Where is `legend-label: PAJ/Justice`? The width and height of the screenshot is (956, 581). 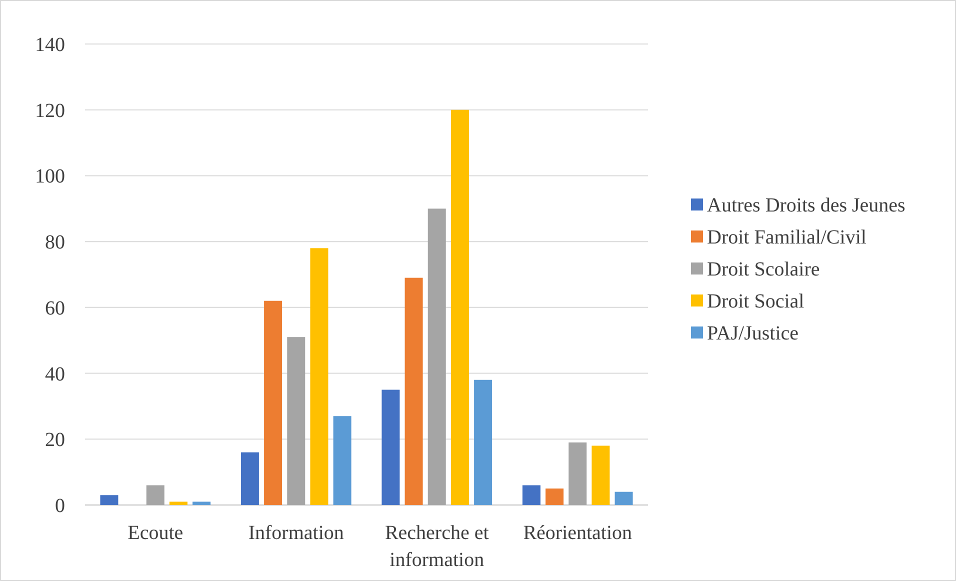 legend-label: PAJ/Justice is located at coordinates (753, 333).